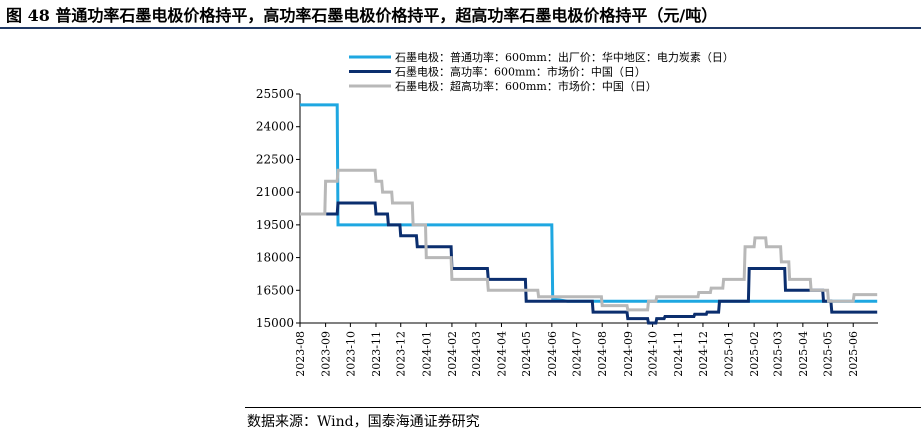 This screenshot has width=921, height=437. What do you see at coordinates (426, 354) in the screenshot?
I see `x-tick-label: 2024-01` at bounding box center [426, 354].